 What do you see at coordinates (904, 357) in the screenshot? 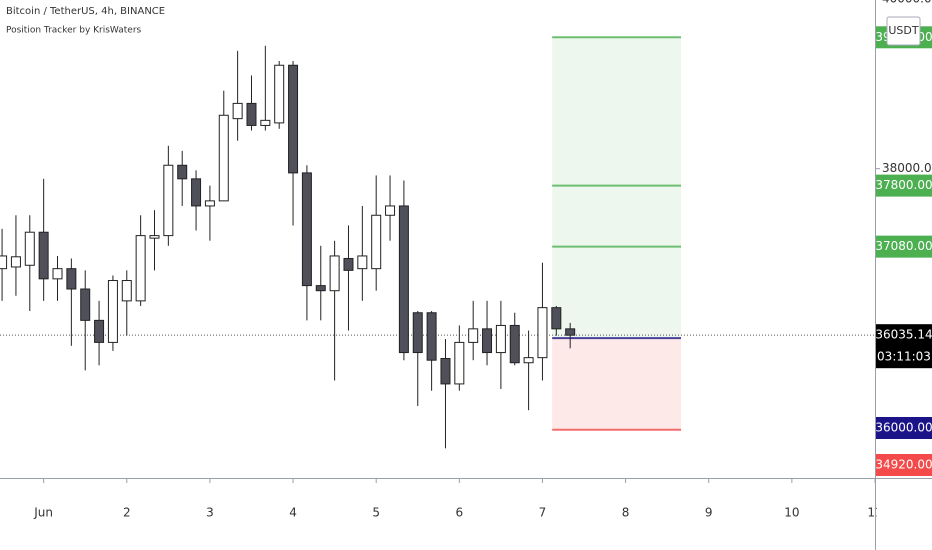
I see `countdown-label: 03:11:03` at bounding box center [904, 357].